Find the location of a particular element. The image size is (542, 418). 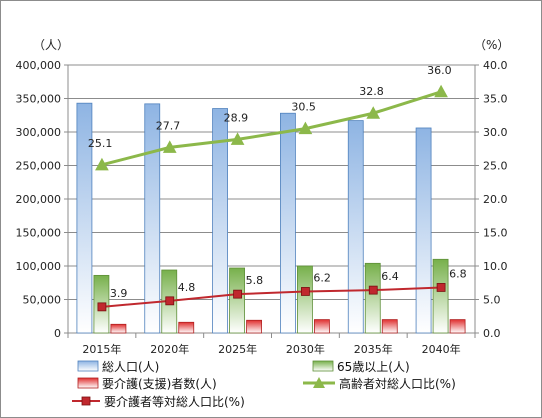

data-label-care-ratio: 6.8 is located at coordinates (458, 273).